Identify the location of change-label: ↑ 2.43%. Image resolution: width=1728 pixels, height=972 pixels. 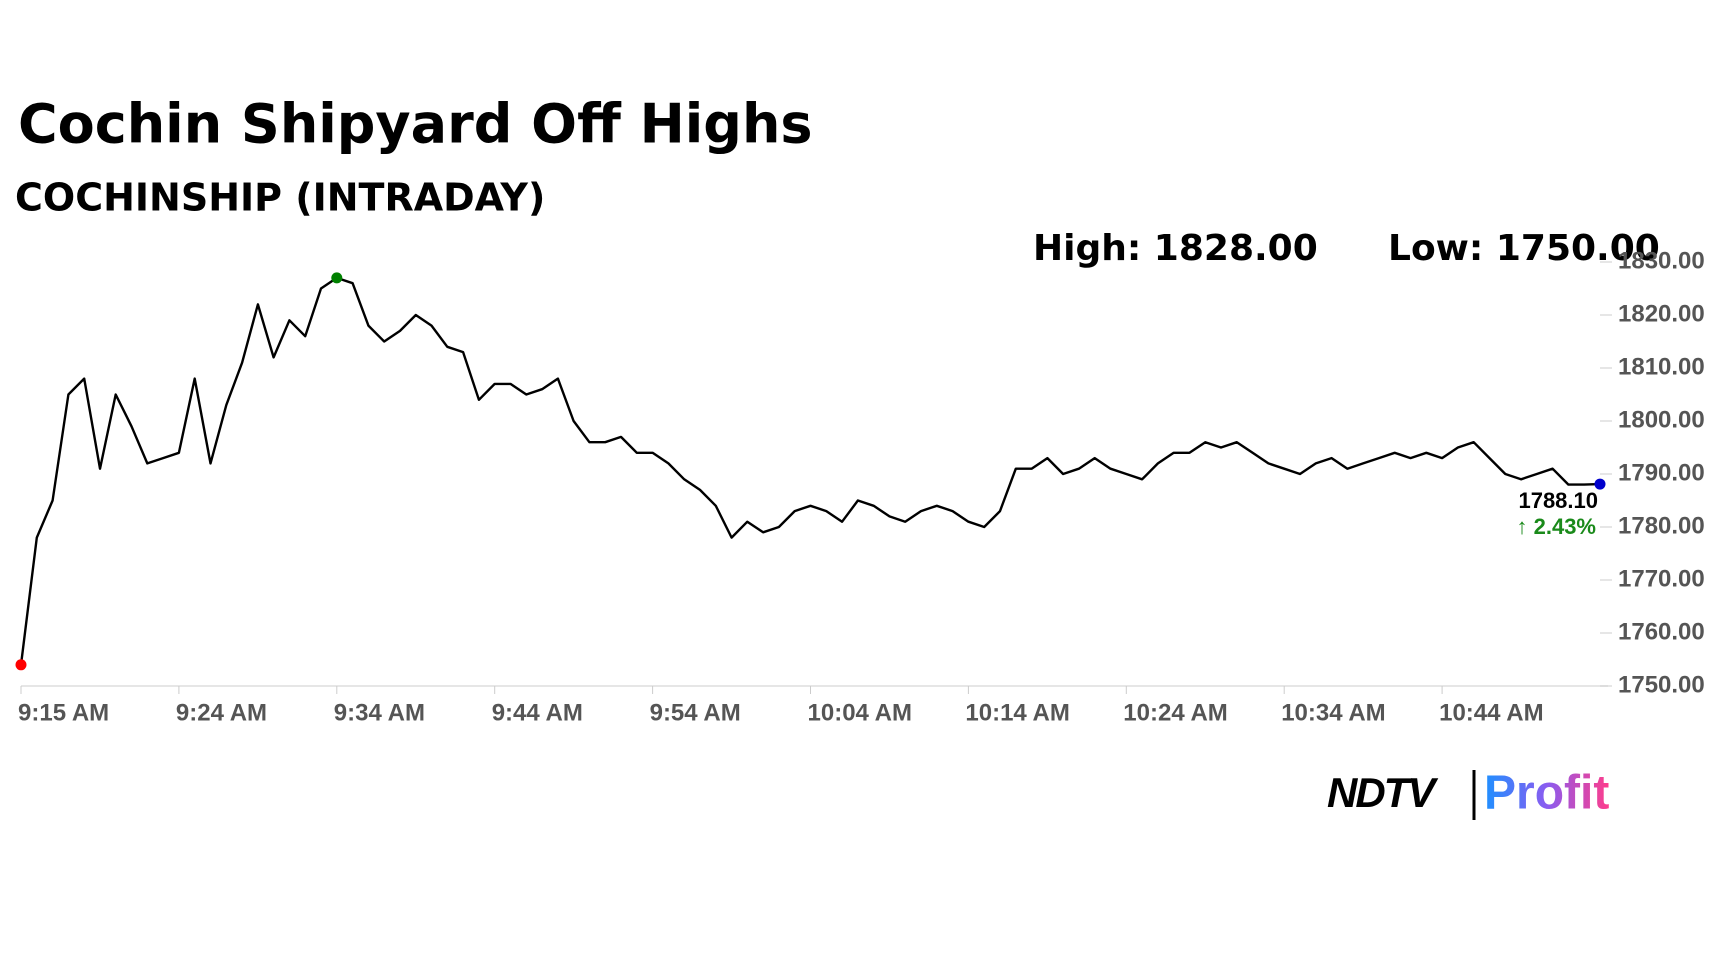
(1557, 526).